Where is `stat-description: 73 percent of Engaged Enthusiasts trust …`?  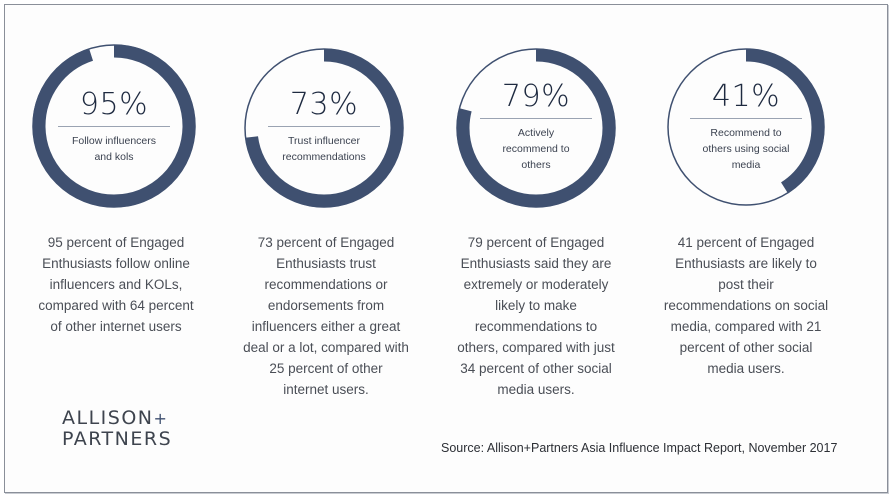 stat-description: 73 percent of Engaged Enthusiasts trust … is located at coordinates (326, 316).